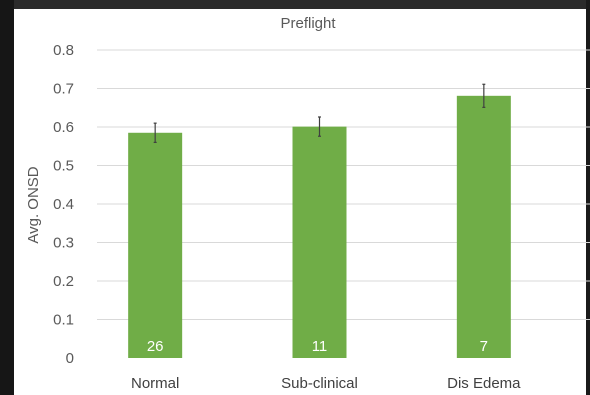 This screenshot has height=395, width=590. I want to click on y-tick-label: 0.4, so click(63, 204).